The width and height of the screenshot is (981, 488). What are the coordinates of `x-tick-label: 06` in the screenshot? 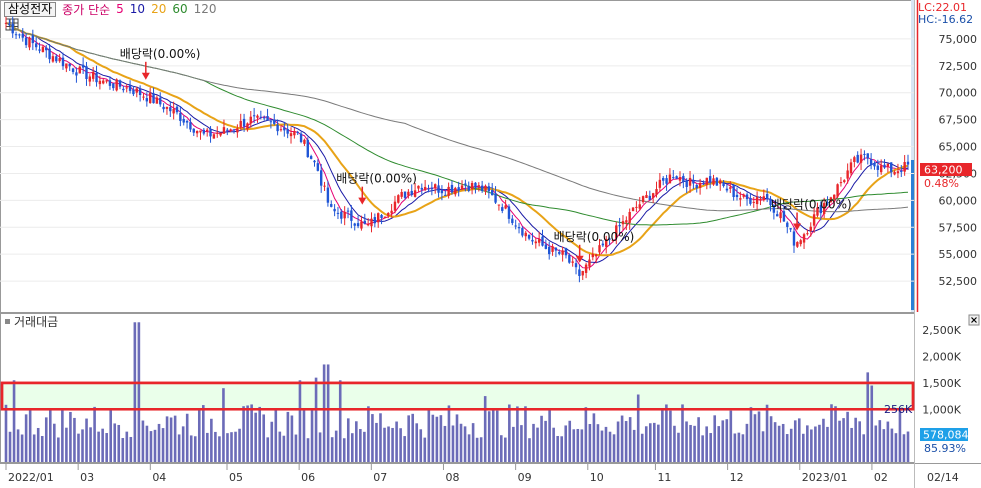 It's located at (308, 477).